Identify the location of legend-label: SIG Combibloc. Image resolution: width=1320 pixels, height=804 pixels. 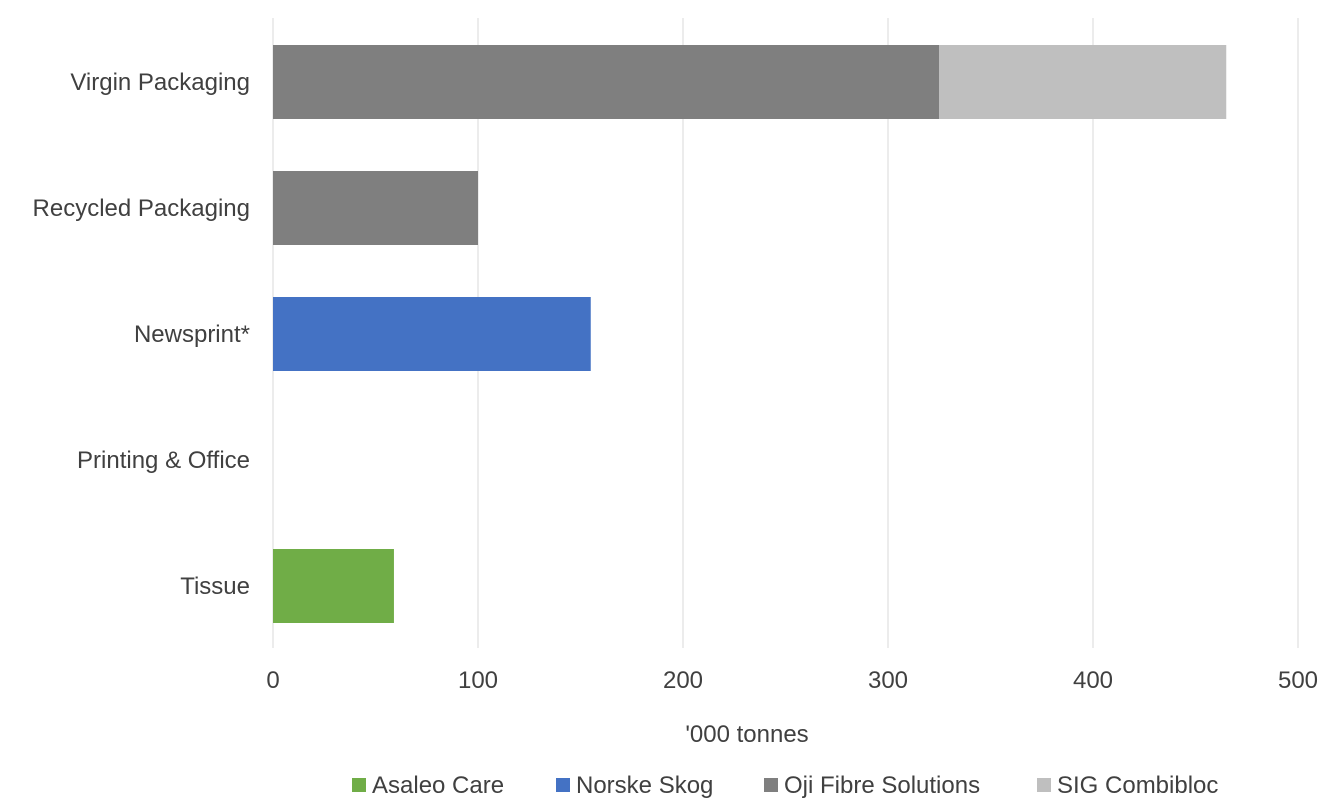
(1137, 785).